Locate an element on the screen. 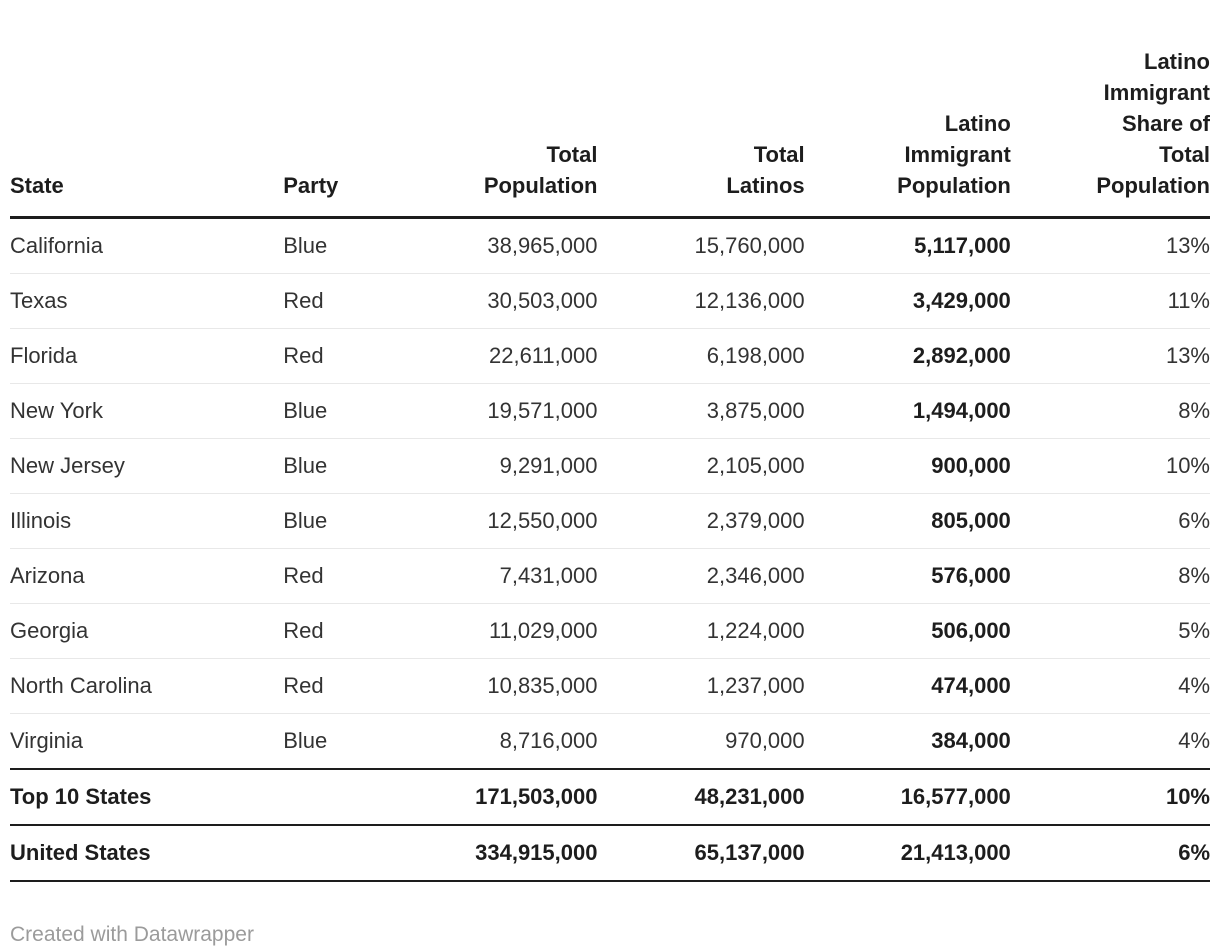  cell-total-population: 30,503,000 is located at coordinates (510, 301).